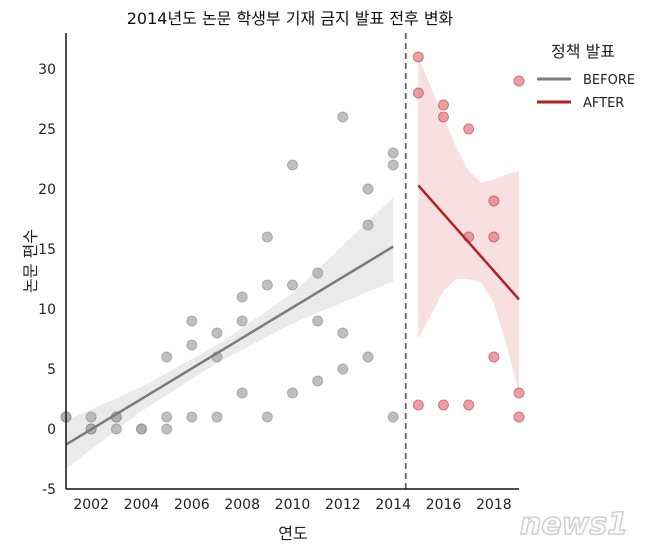  Describe the element at coordinates (468, 242) in the screenshot. I see `regression-line-after` at that location.